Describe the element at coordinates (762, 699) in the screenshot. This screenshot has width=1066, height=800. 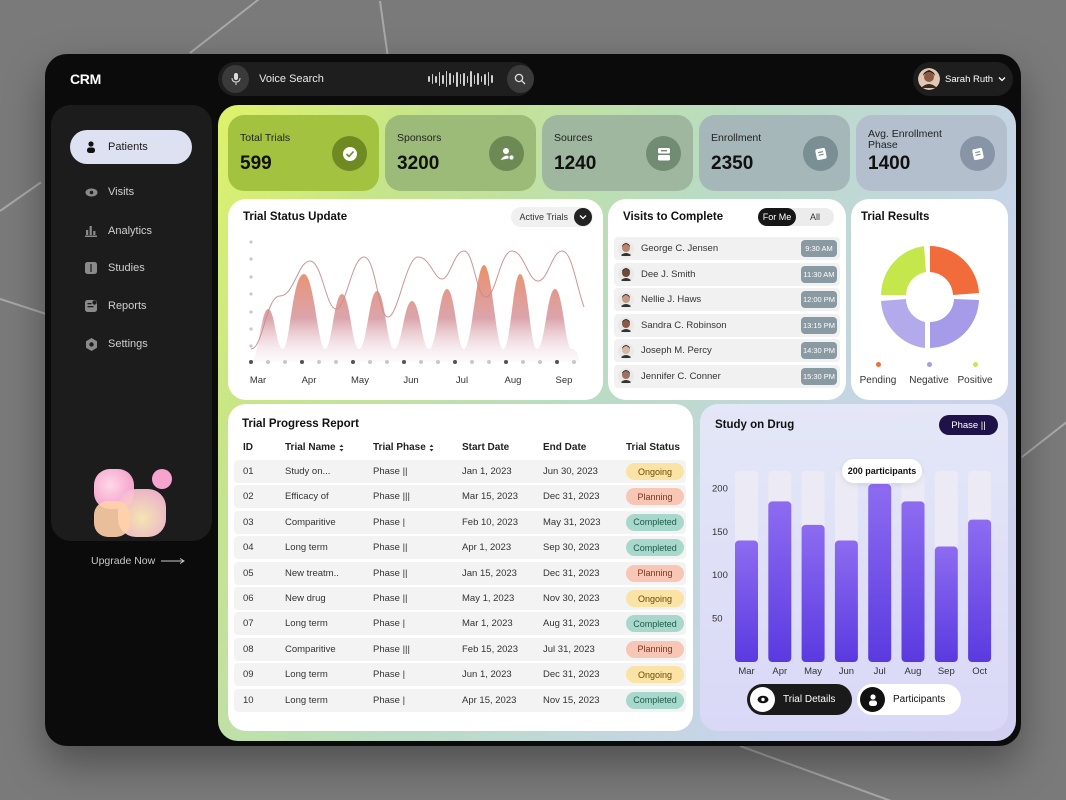
I see `eye-icon` at that location.